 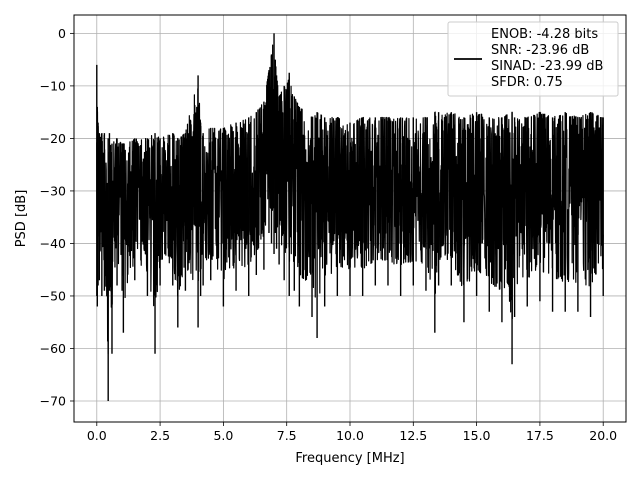 I want to click on x-tick-label: 2.5, so click(x=160, y=435).